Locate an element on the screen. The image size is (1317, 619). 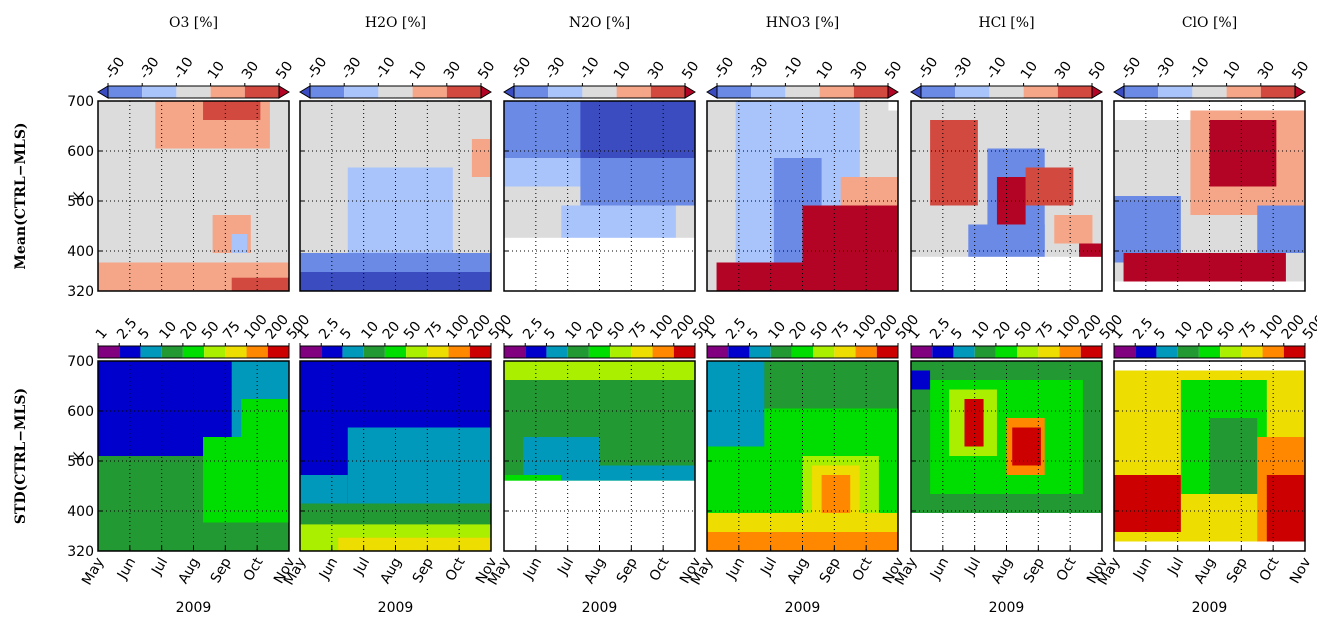
panel-title: N2O [%] is located at coordinates (599, 23).